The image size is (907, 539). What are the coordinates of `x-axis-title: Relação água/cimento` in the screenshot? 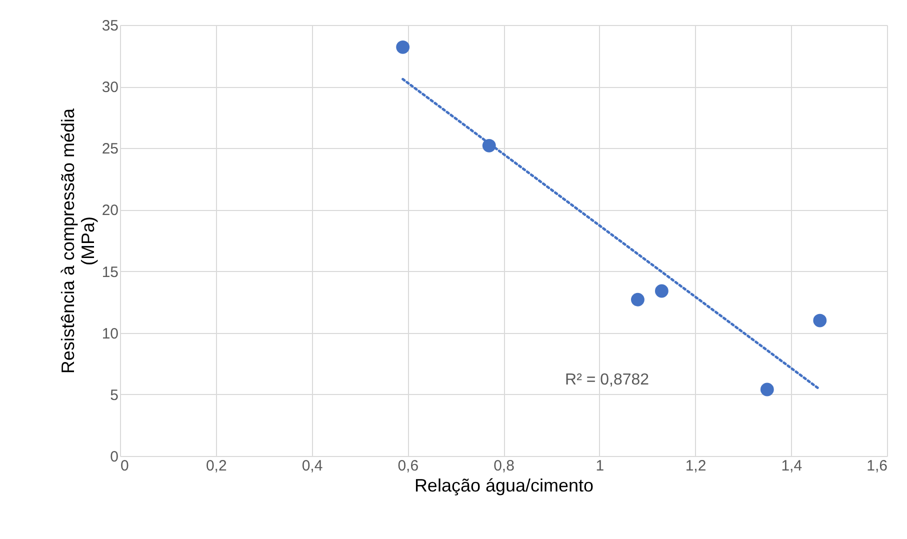 It's located at (504, 486).